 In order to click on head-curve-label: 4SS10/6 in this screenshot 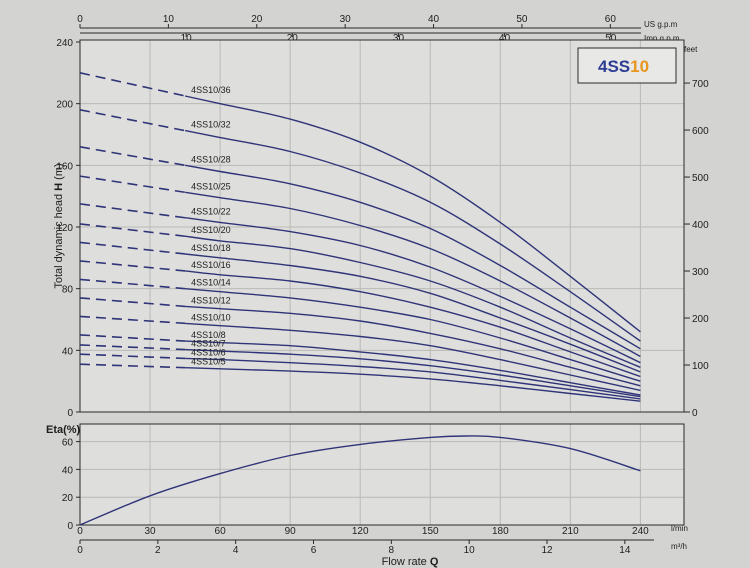, I will do `click(208, 352)`.